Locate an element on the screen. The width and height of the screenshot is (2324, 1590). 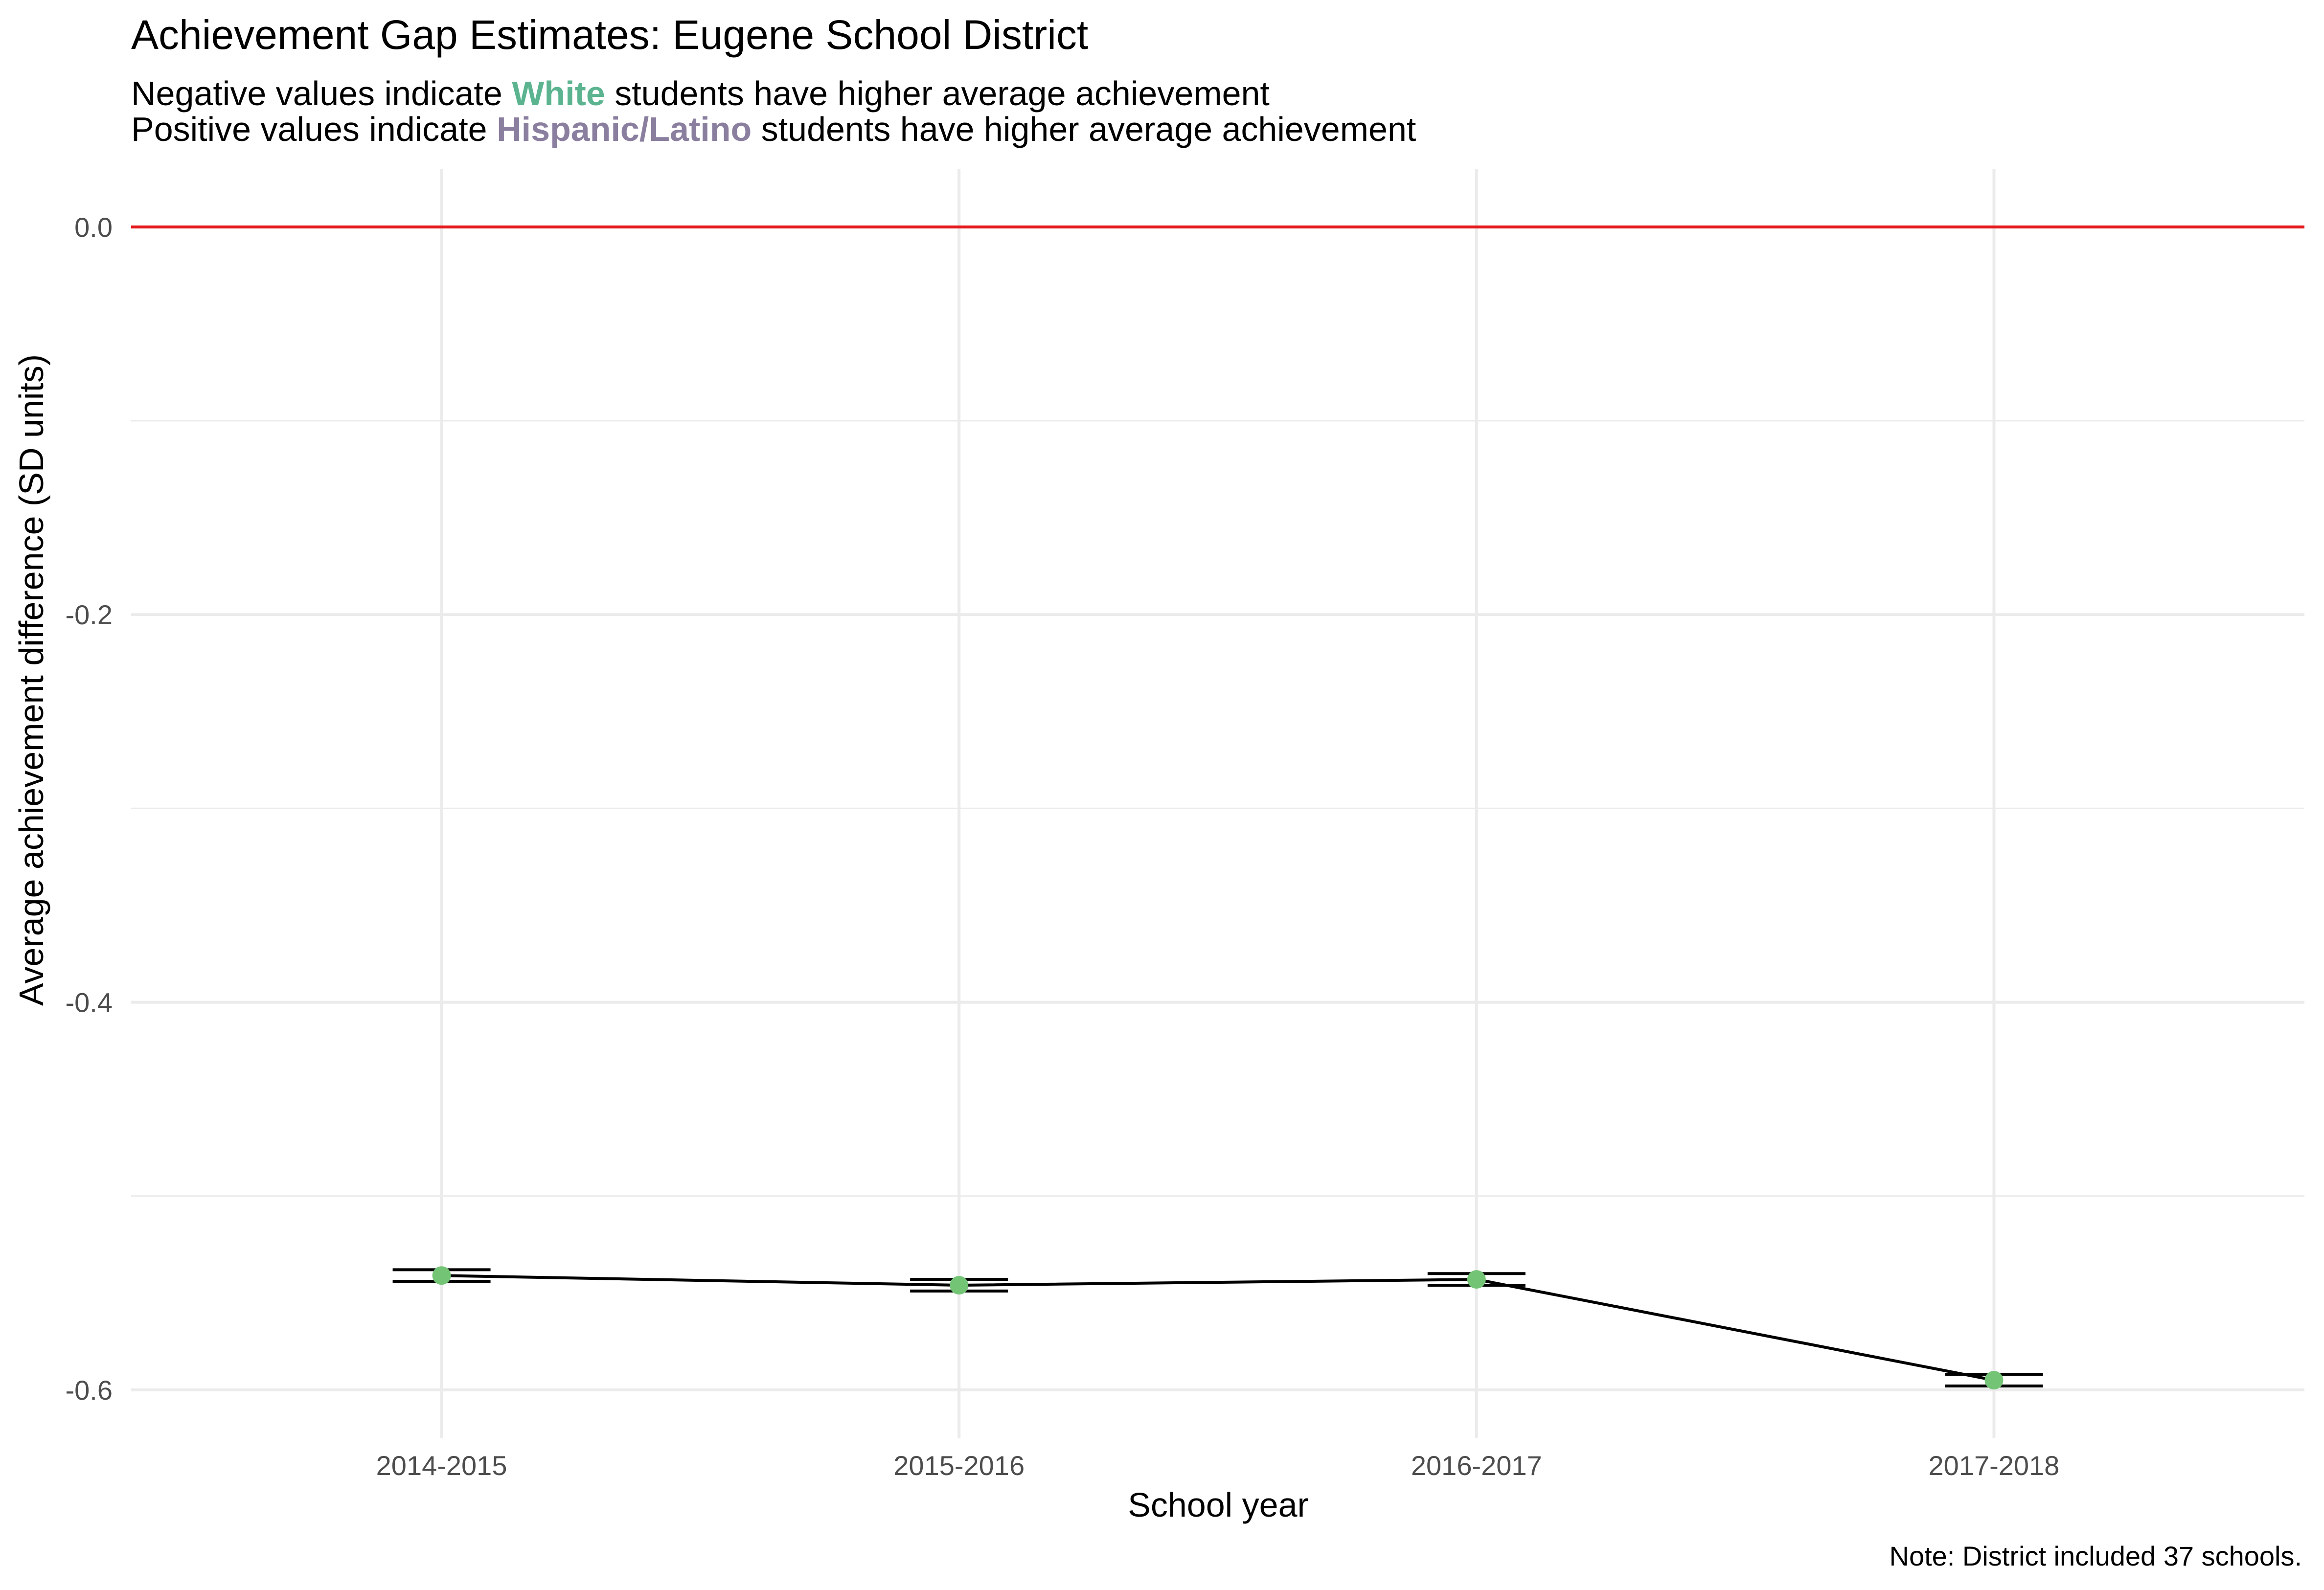
subtitle-1-prefix: Negative values indicate is located at coordinates (321, 94).